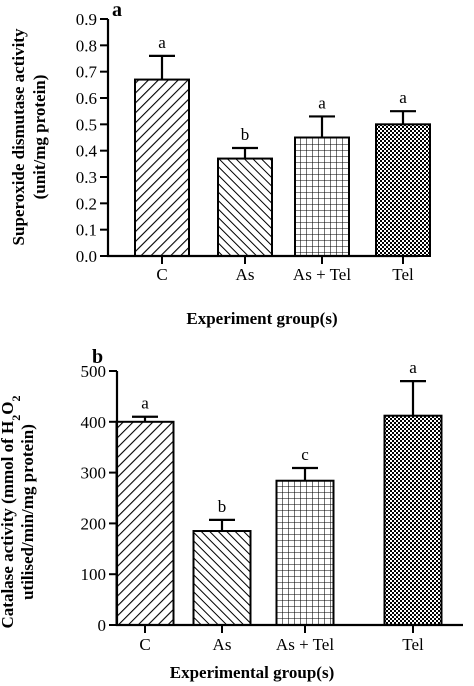  What do you see at coordinates (322, 274) in the screenshot?
I see `panel-a-category-label-2: As + Tel` at bounding box center [322, 274].